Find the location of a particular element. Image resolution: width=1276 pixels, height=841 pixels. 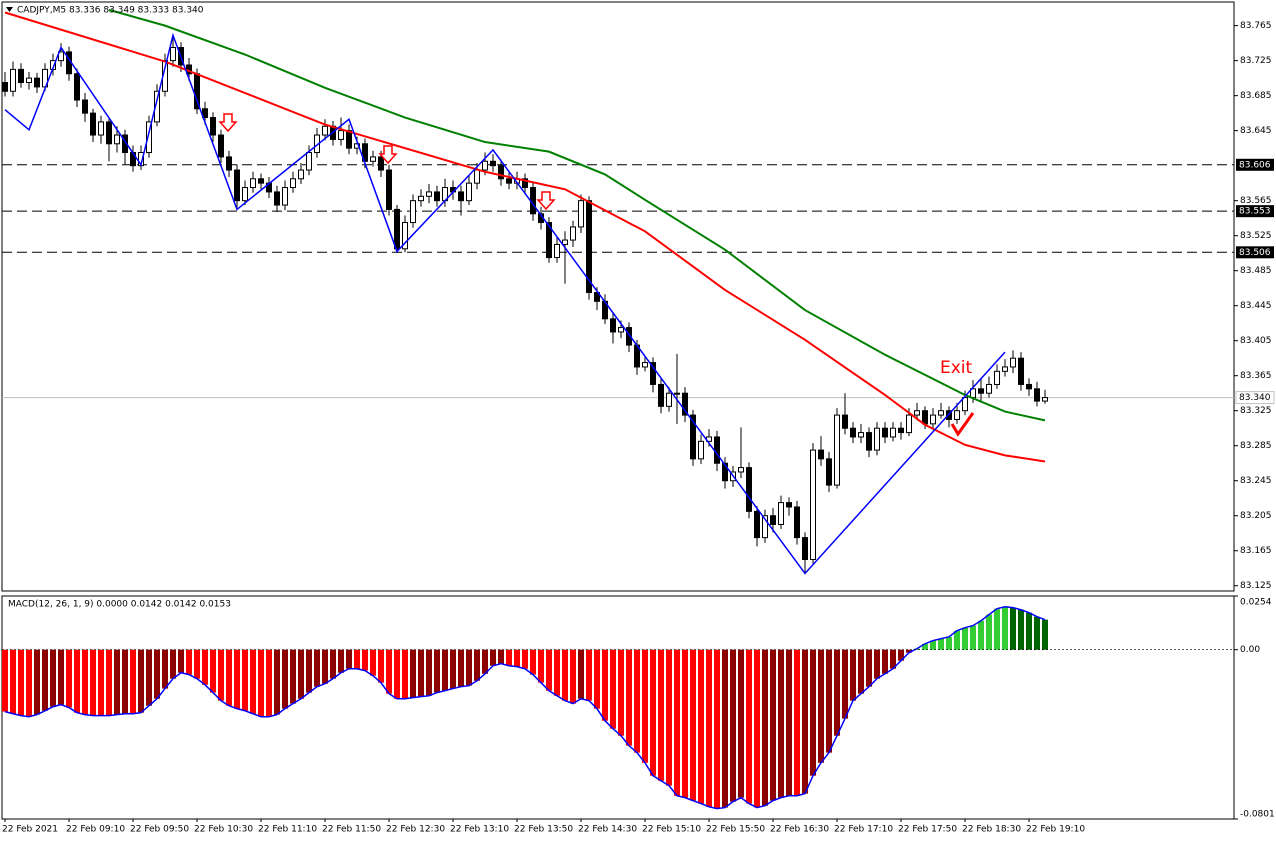

y-tick-label: 83.205 is located at coordinates (1256, 516).